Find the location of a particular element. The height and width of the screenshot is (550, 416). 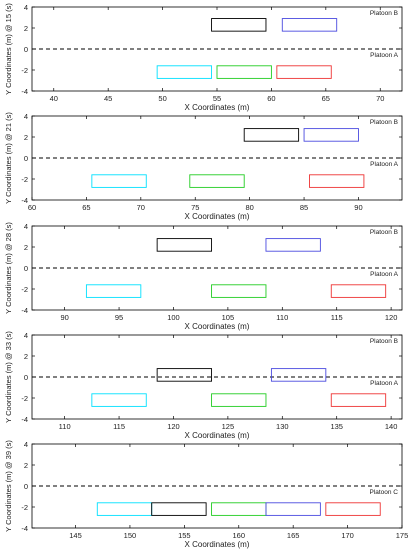

x-tick-label: 75 is located at coordinates (195, 207).